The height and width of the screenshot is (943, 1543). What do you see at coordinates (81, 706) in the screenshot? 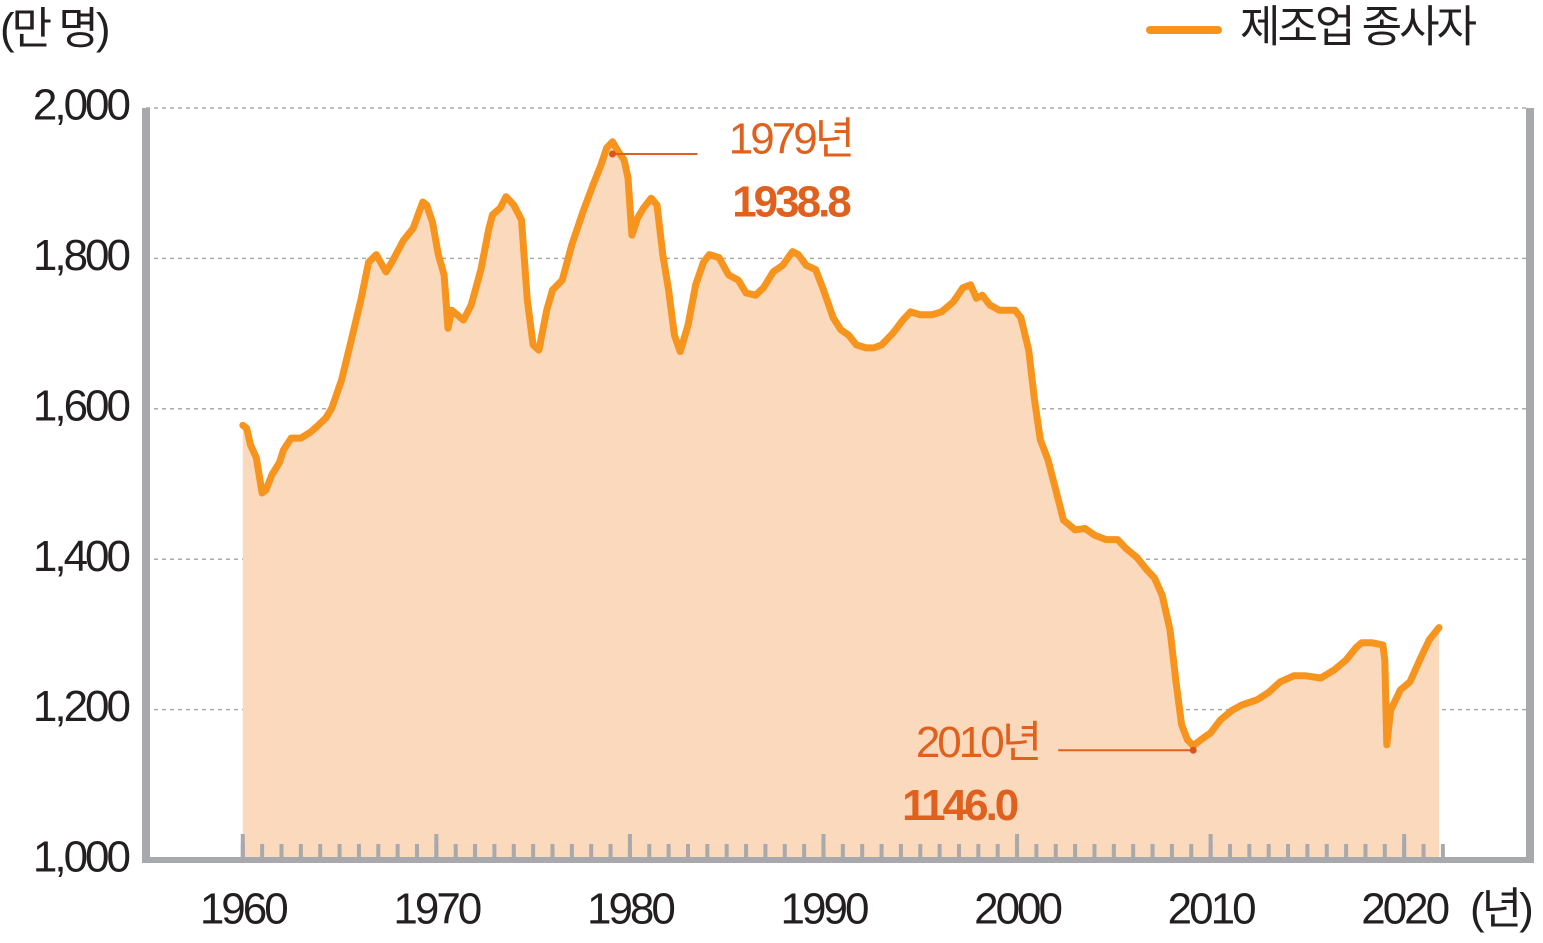
I see `y-tick-label: 1,200` at bounding box center [81, 706].